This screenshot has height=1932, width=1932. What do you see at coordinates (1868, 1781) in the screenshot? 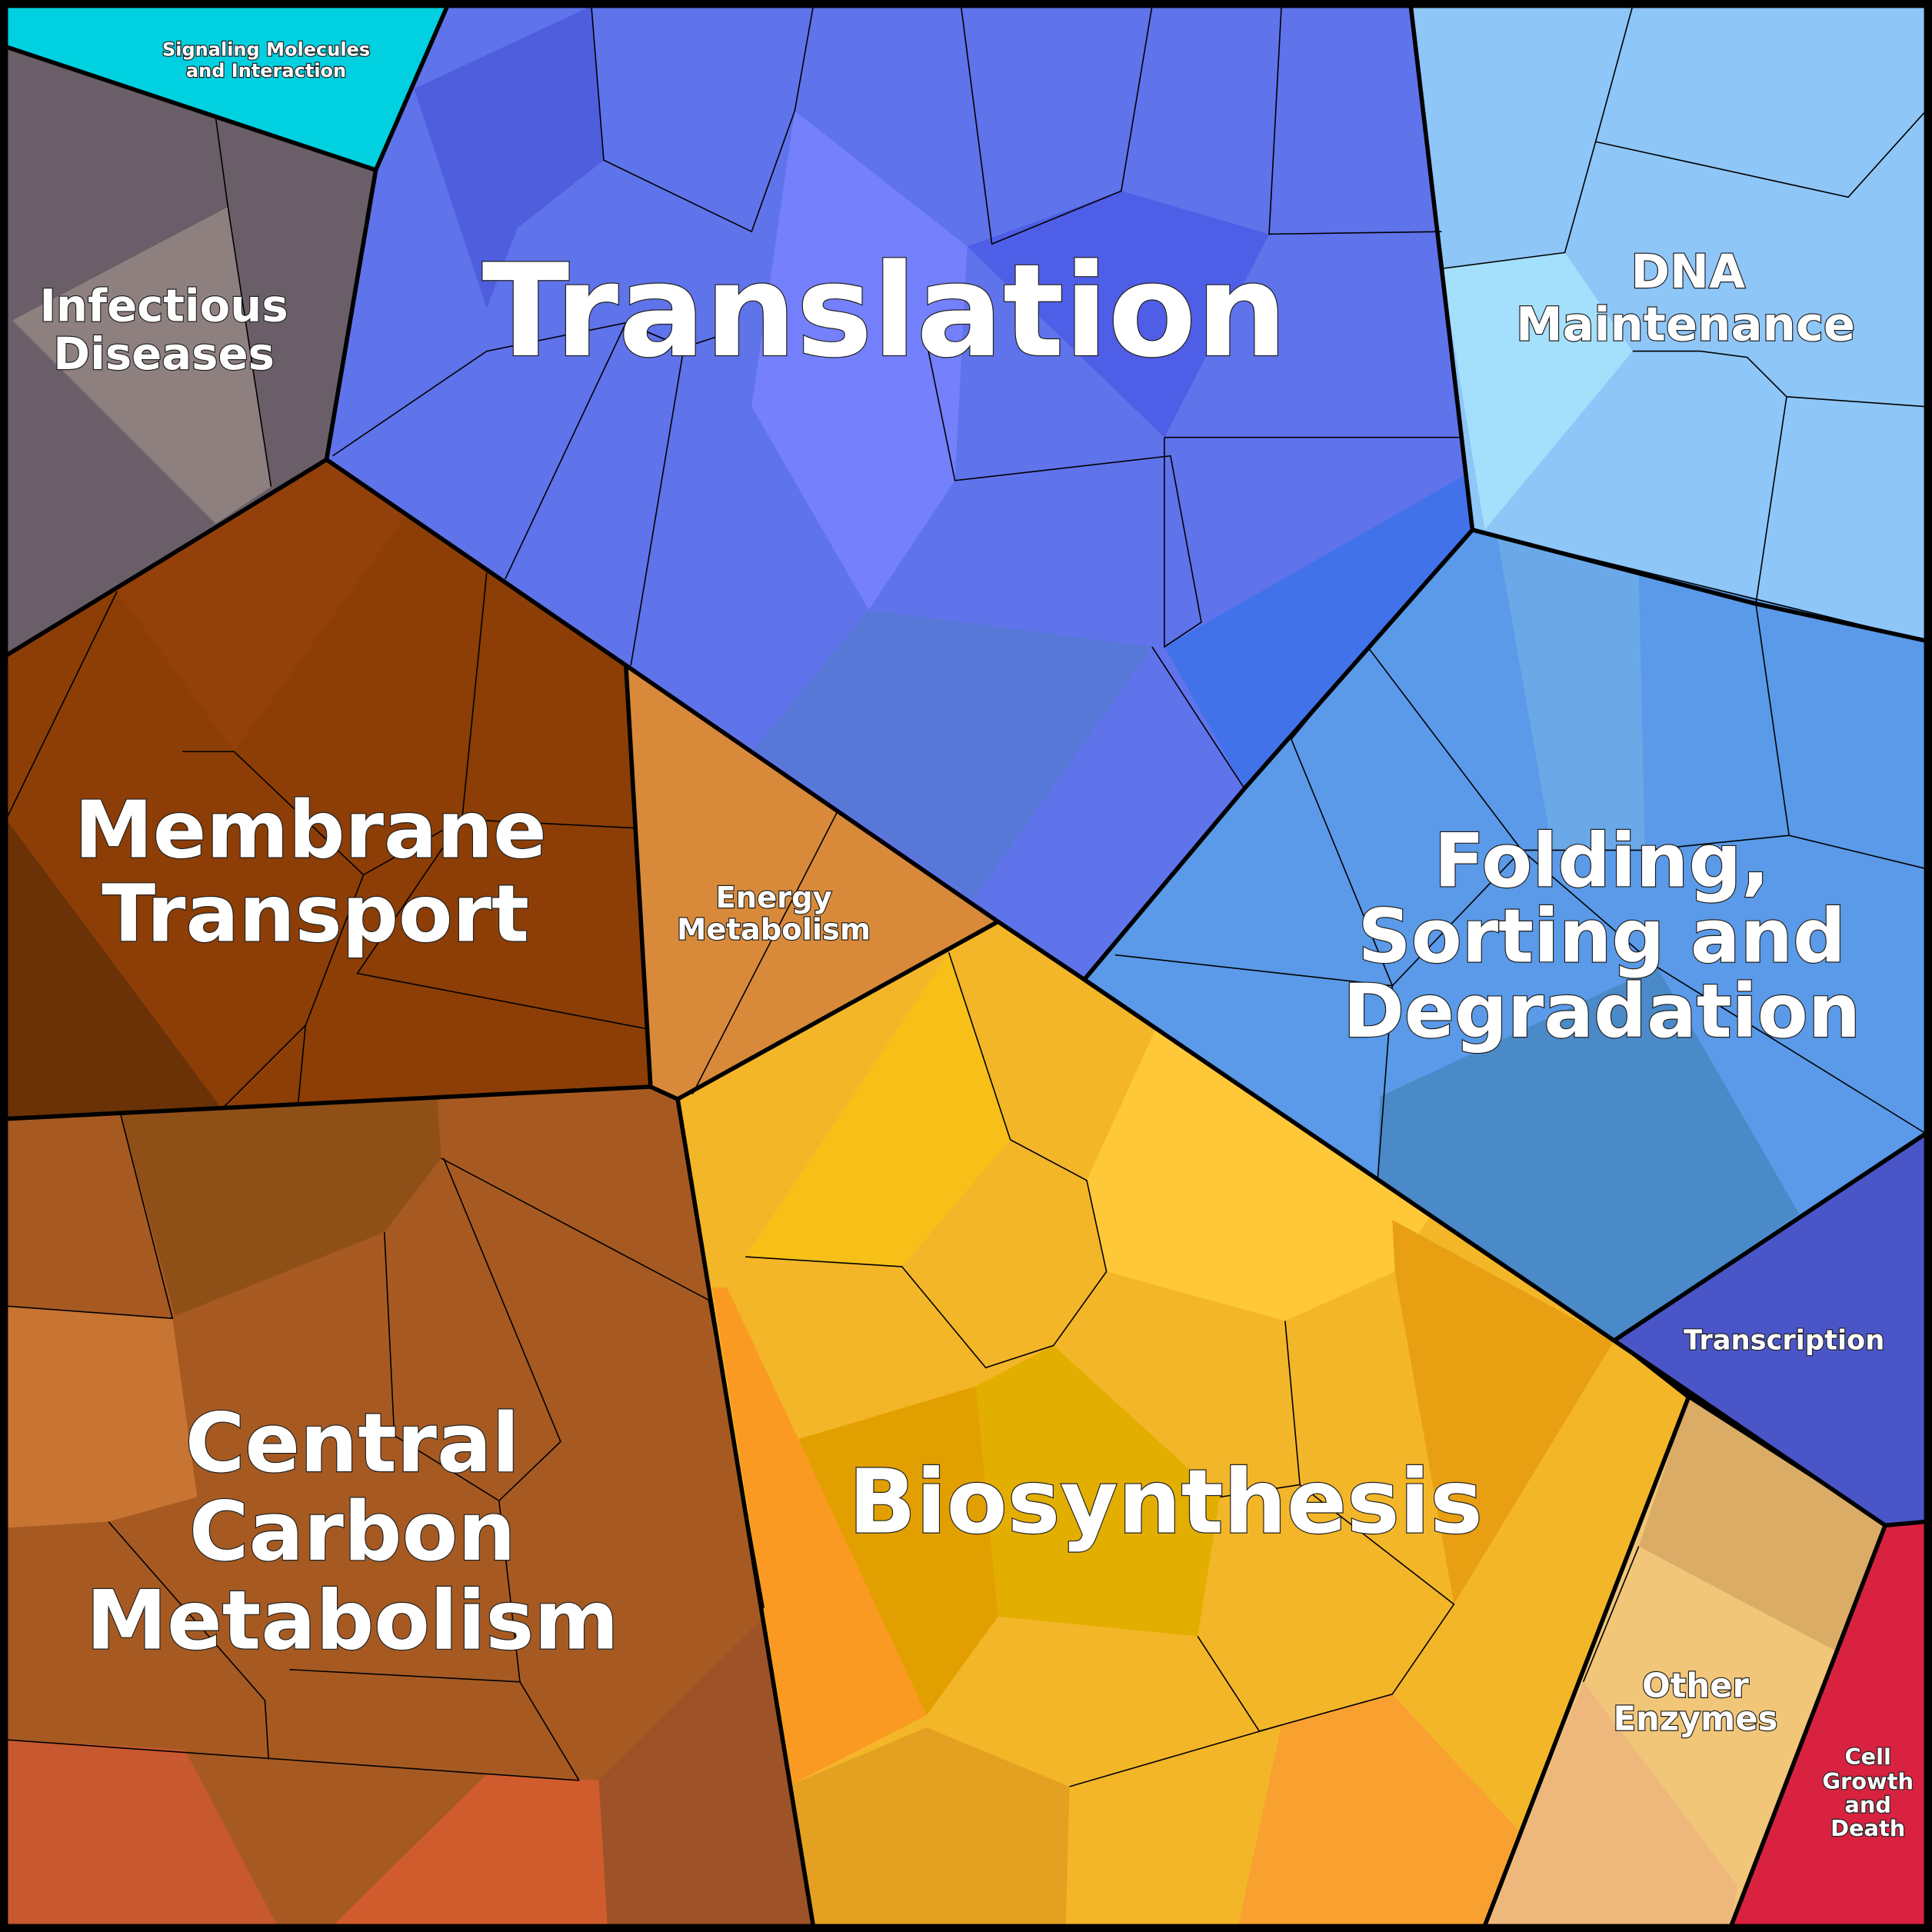
I see `region-label: Growth` at bounding box center [1868, 1781].